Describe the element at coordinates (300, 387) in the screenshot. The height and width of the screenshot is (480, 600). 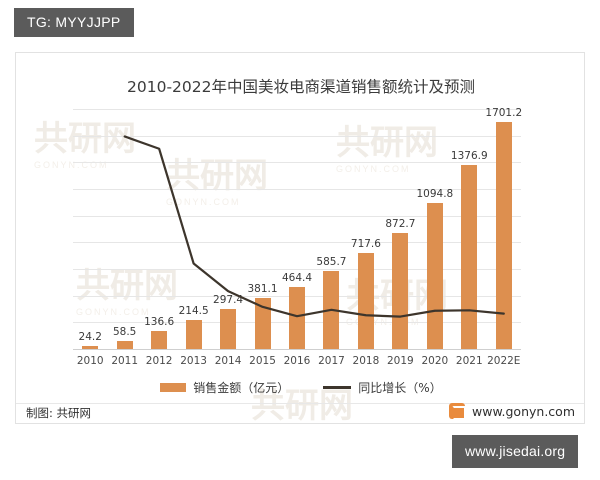
I see `chart-legend: 销售金额（亿元） 同比增长（%）` at that location.